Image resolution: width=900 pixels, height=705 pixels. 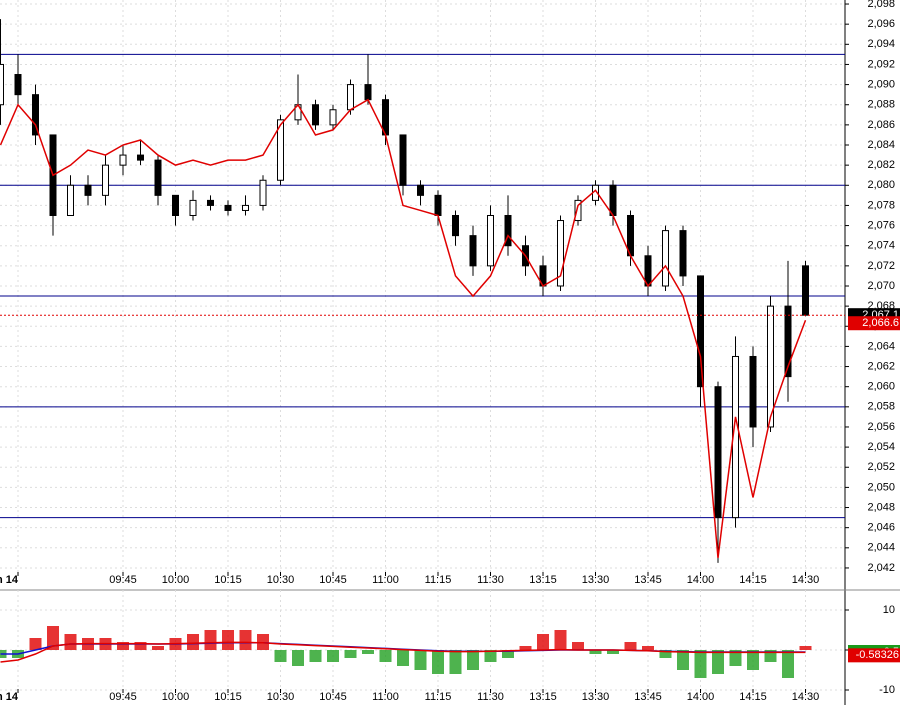 I want to click on y-tick-label: 2,054, so click(x=881, y=447).